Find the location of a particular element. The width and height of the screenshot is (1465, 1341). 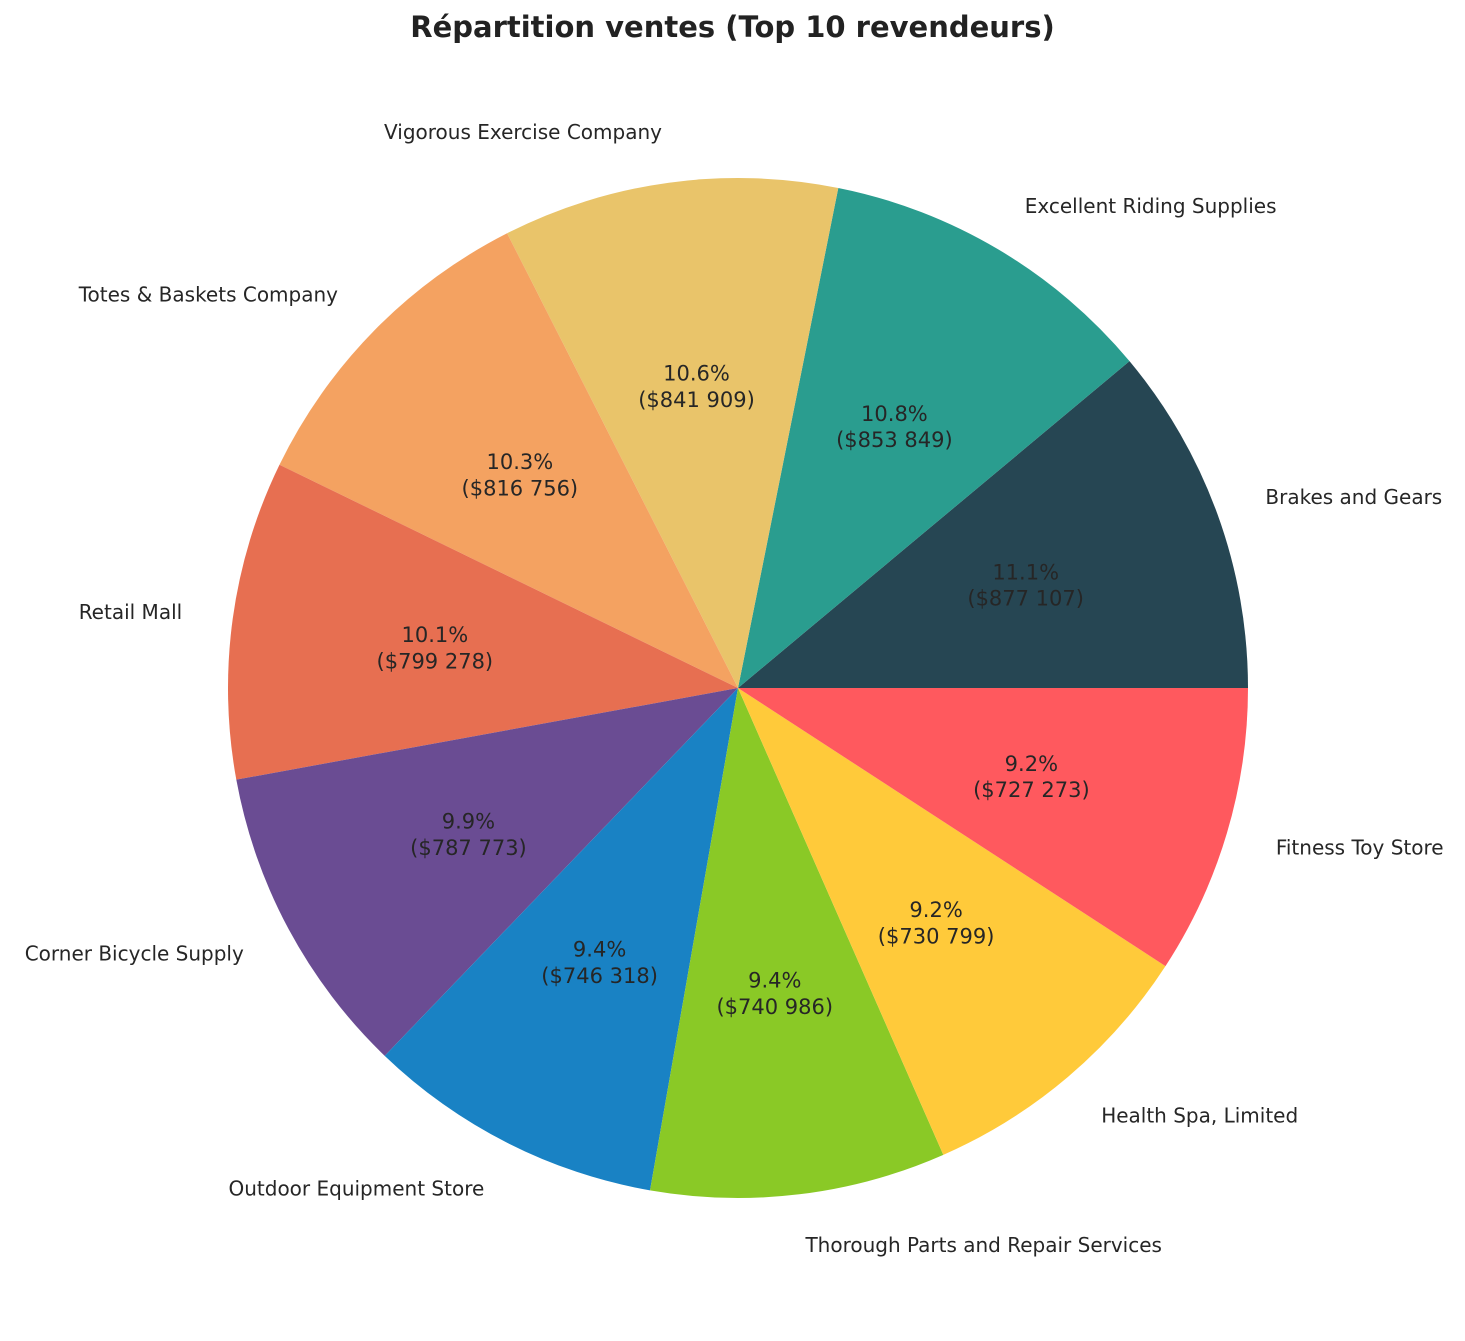

slice-amount-text: ($730 799) is located at coordinates (936, 936).